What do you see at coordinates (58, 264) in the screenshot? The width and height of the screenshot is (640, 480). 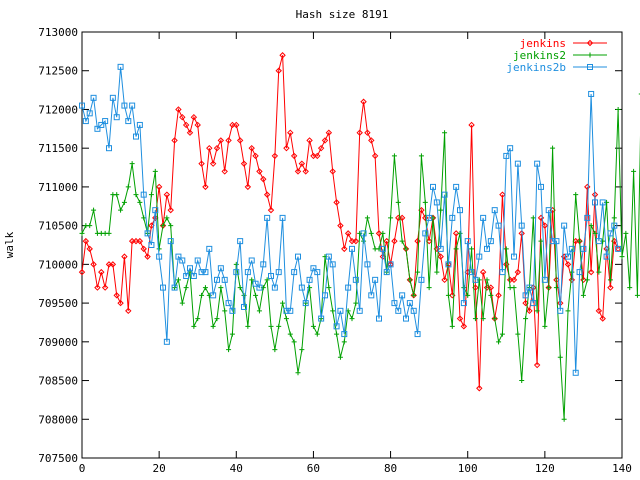 I see `y-tick-label: 710000` at bounding box center [58, 264].